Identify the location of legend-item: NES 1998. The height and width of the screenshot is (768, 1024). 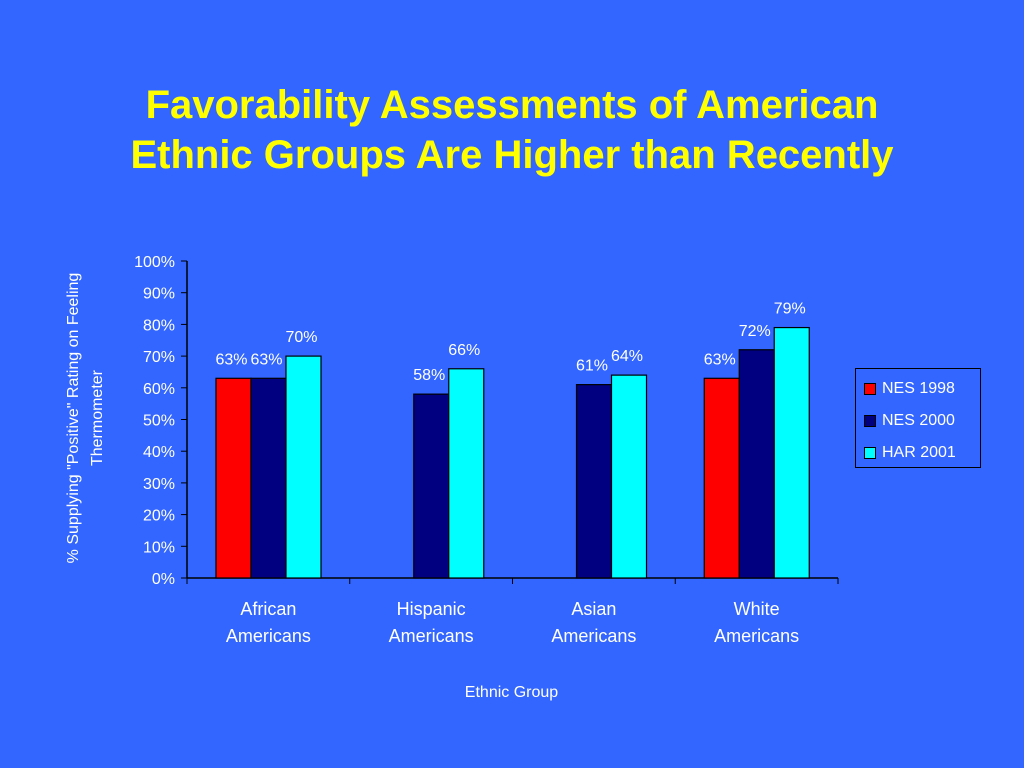
(918, 389).